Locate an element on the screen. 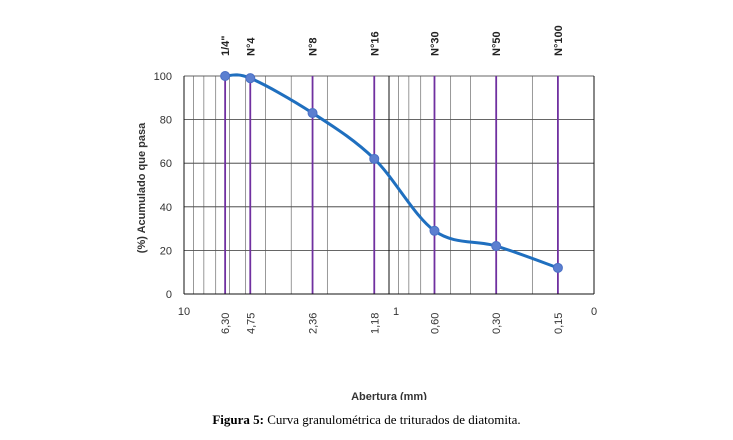 Image resolution: width=733 pixels, height=440 pixels. x-axis-label: Abertura (mm) is located at coordinates (389, 395).